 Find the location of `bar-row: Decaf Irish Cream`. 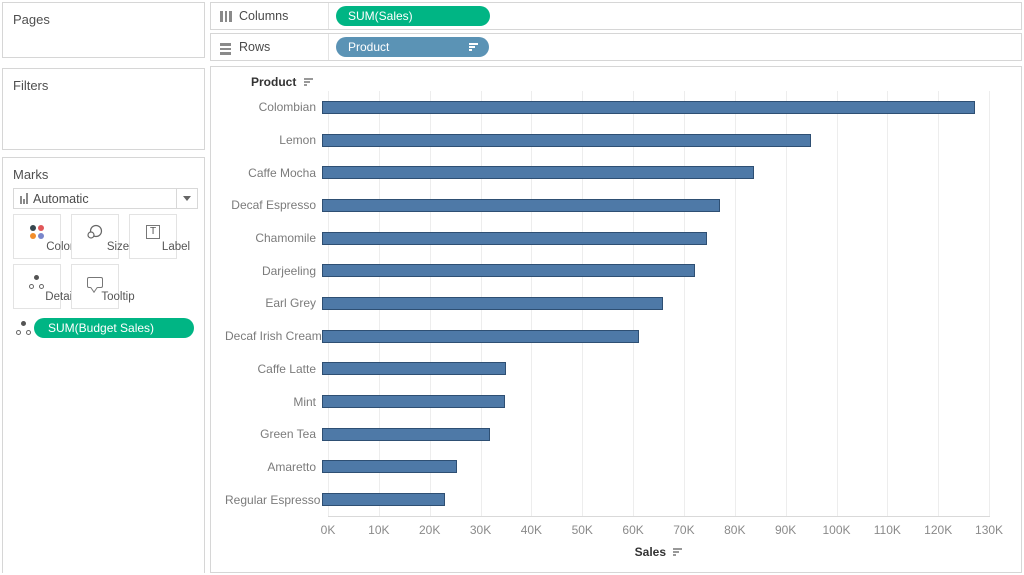

bar-row: Decaf Irish Cream is located at coordinates (618, 336).